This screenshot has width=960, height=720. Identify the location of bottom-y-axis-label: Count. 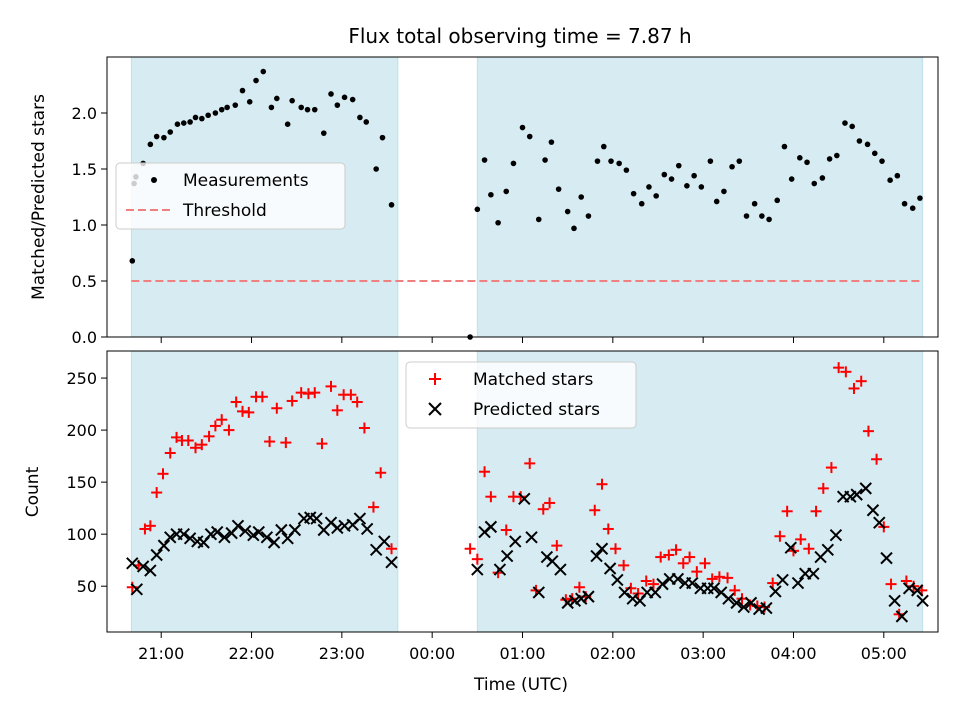
(33, 491).